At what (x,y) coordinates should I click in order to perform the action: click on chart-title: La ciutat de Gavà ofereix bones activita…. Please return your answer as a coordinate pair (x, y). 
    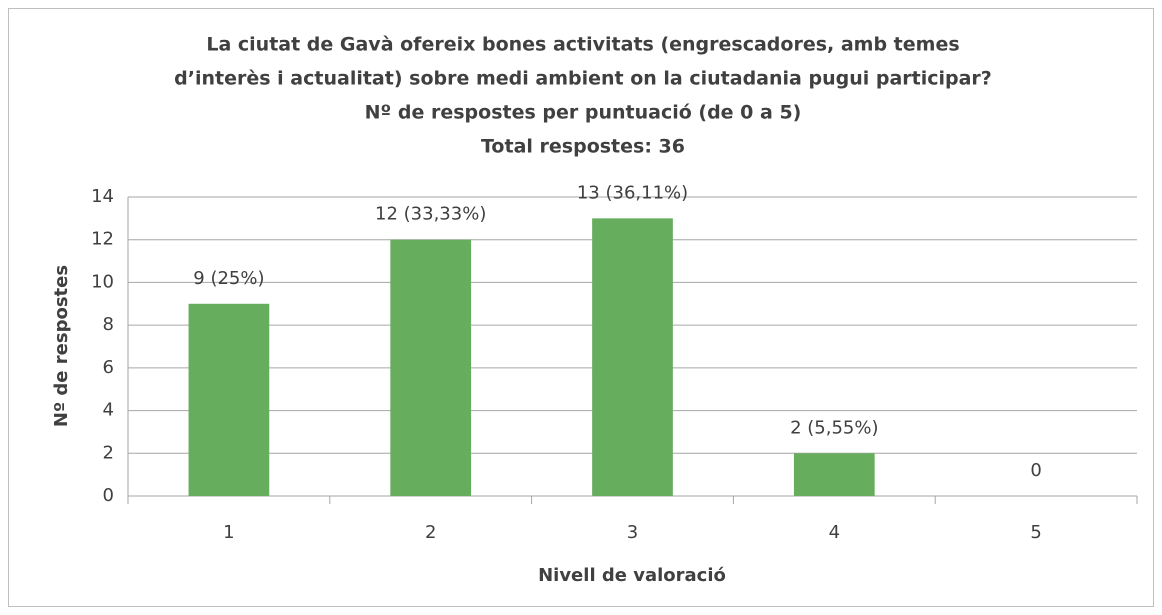
    Looking at the image, I should click on (582, 45).